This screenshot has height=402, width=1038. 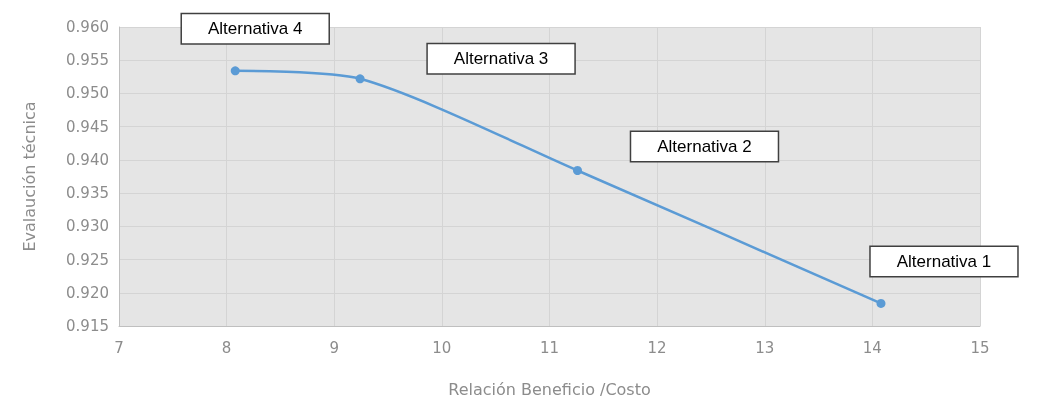 What do you see at coordinates (87, 93) in the screenshot?
I see `y-tick-label: 0.950` at bounding box center [87, 93].